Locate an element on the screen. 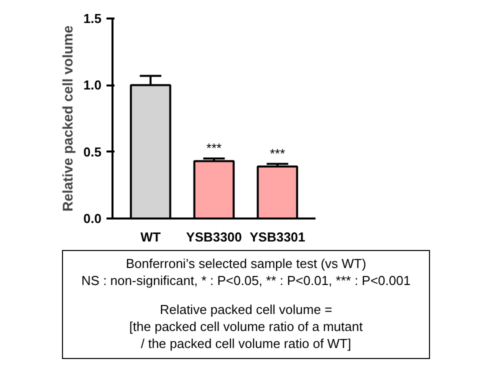 The width and height of the screenshot is (480, 370). text: [the packed cell volume ratio of a mutant is located at coordinates (246, 326).